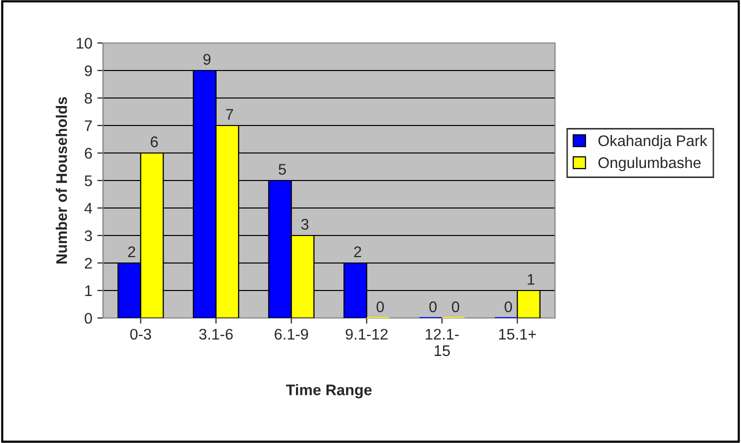  Describe the element at coordinates (88, 208) in the screenshot. I see `y-tick-label: 4` at that location.